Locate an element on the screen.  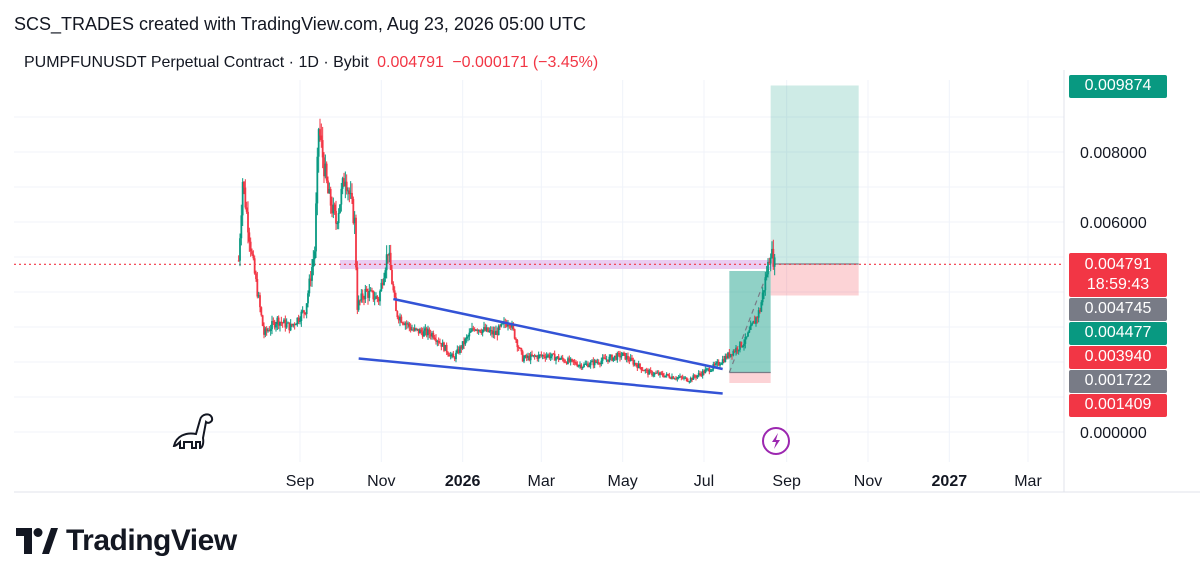
last-price: 0.004791 is located at coordinates (410, 62).